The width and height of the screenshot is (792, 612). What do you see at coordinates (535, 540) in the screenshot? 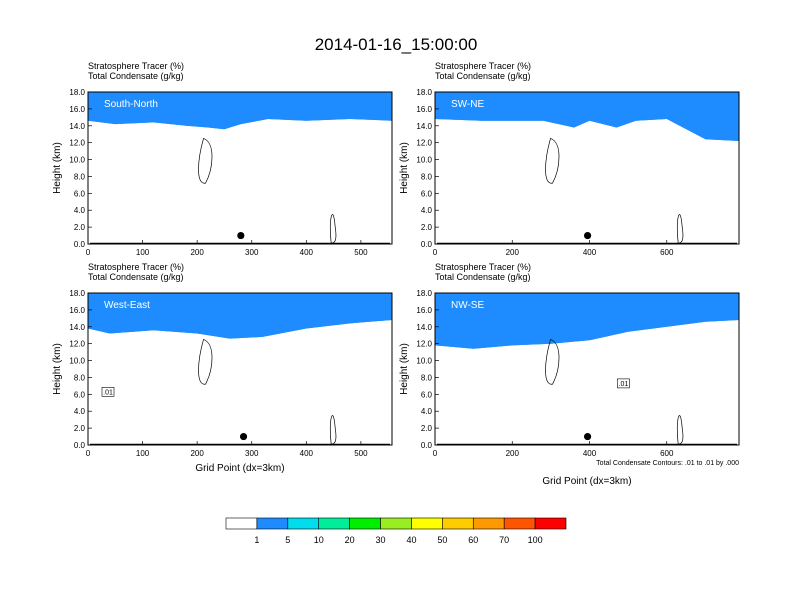
I see `colorbar-label: 100` at bounding box center [535, 540].